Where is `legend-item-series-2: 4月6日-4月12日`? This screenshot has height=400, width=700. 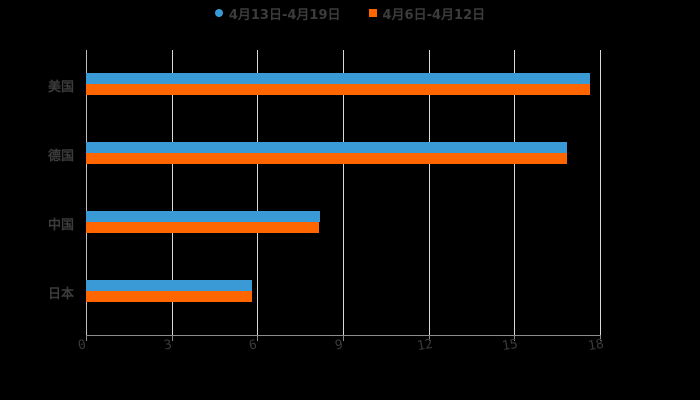
legend-item-series-2: 4月6日-4月12日 is located at coordinates (427, 13).